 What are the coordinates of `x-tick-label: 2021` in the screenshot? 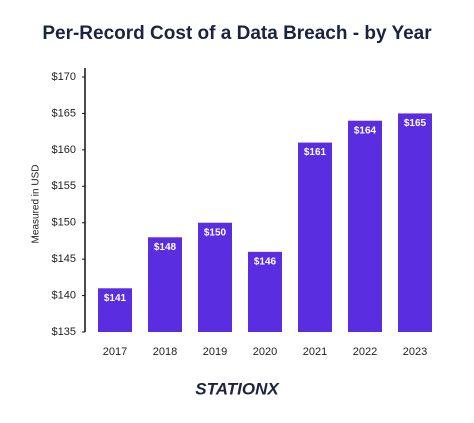 It's located at (315, 352).